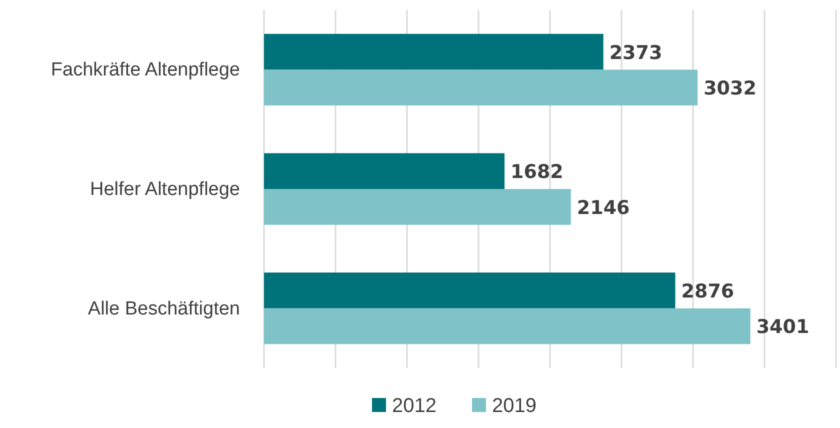 This screenshot has width=840, height=428. Describe the element at coordinates (145, 70) in the screenshot. I see `y-tick-label: Fachkräfte Altenpflege` at that location.